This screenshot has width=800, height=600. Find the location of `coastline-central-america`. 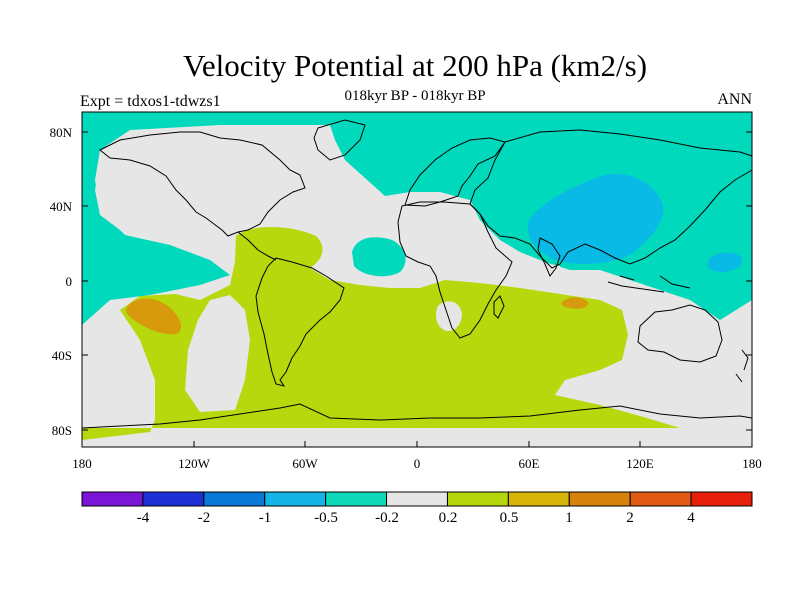

coastline-central-america is located at coordinates (257, 246).